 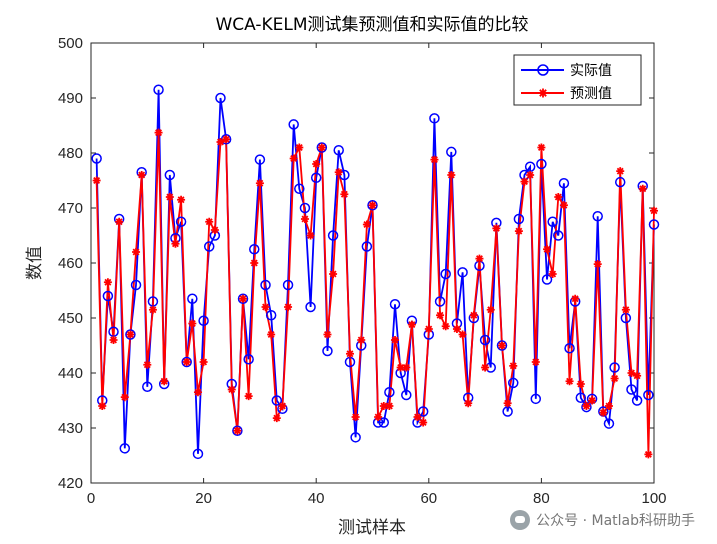 What do you see at coordinates (615, 521) in the screenshot?
I see `watermark-text: 公众号 · Matlab科研助手` at bounding box center [615, 521].